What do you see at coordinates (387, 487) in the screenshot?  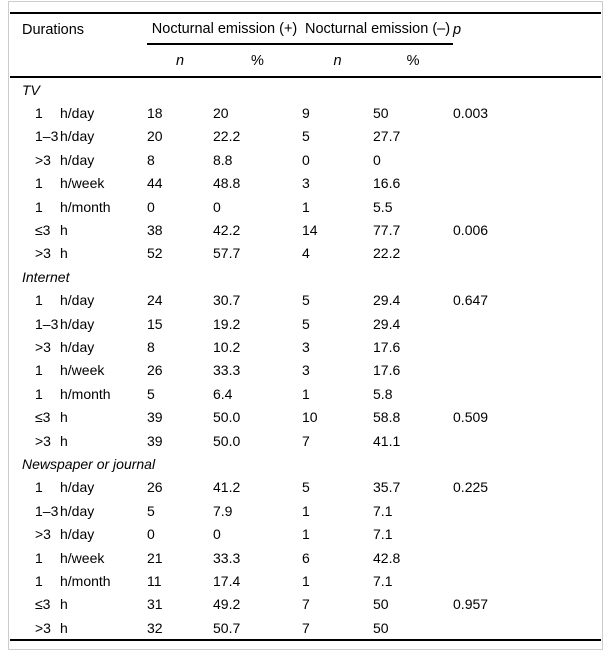 I see `cell-percent-negative: 35.7` at bounding box center [387, 487].